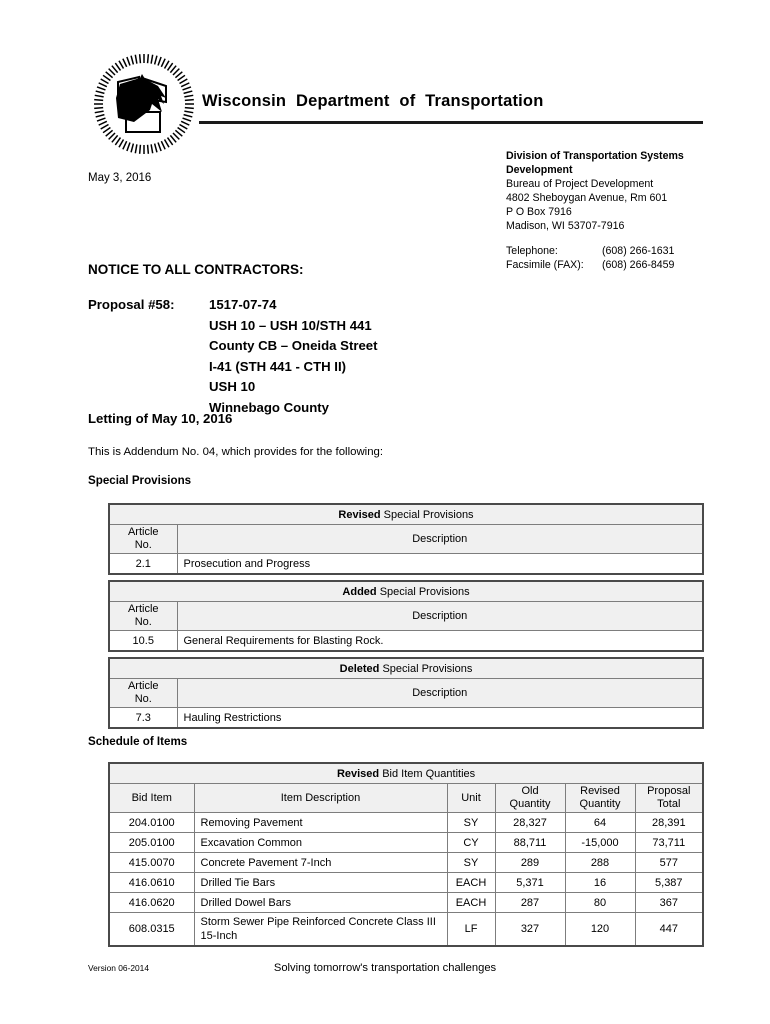 This screenshot has height=1024, width=770. Describe the element at coordinates (669, 804) in the screenshot. I see `proposal-total-line2: Total` at that location.